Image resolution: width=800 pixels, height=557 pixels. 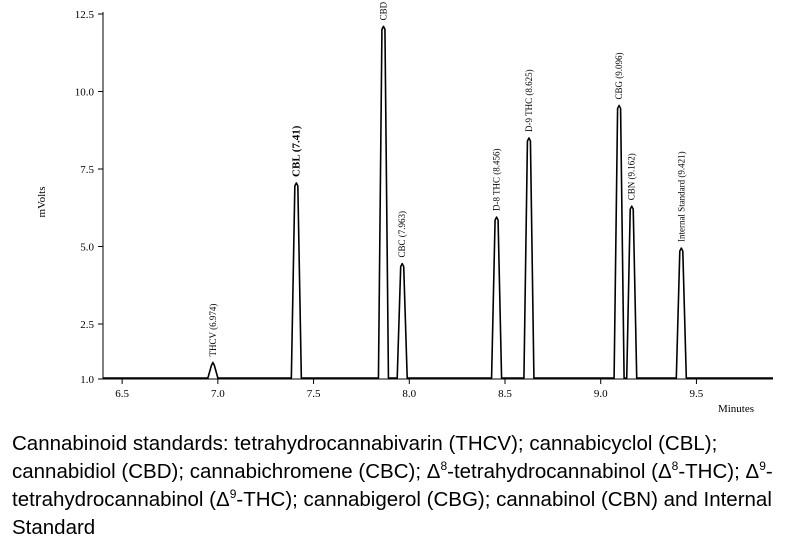 I want to click on caption-part-4: -tetrahydrocannabinol (Δ, so click(x=392, y=485).